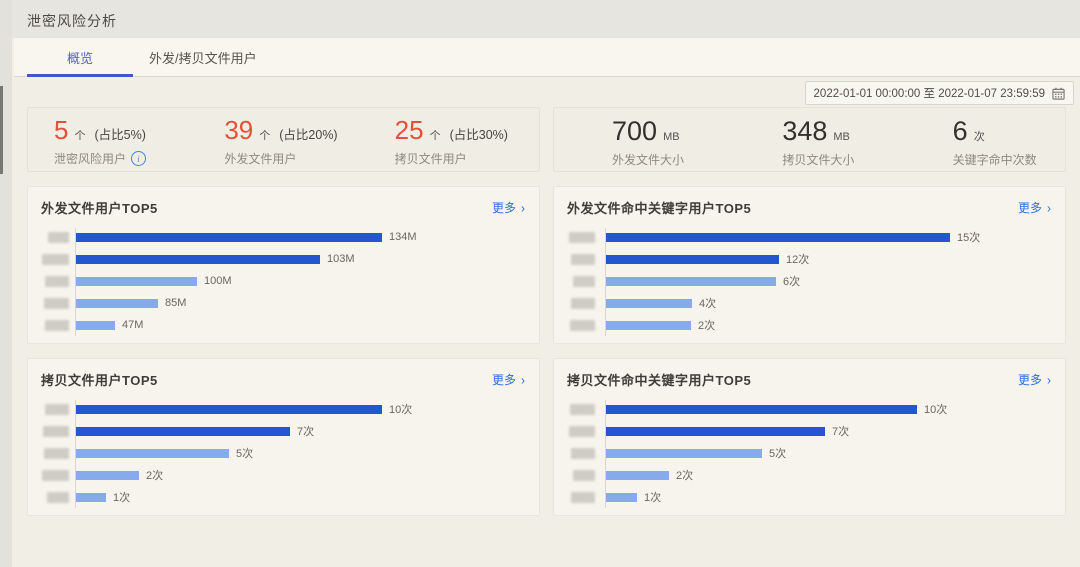 This screenshot has height=567, width=1080. What do you see at coordinates (969, 238) in the screenshot?
I see `bar-value-label: 15次` at bounding box center [969, 238].